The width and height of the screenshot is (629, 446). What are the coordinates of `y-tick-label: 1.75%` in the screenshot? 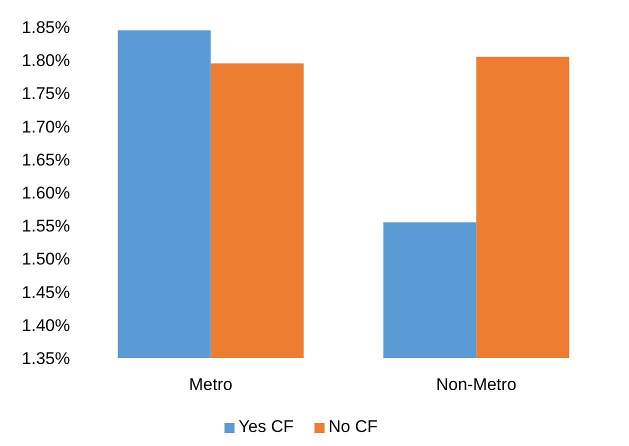 It's located at (46, 94).